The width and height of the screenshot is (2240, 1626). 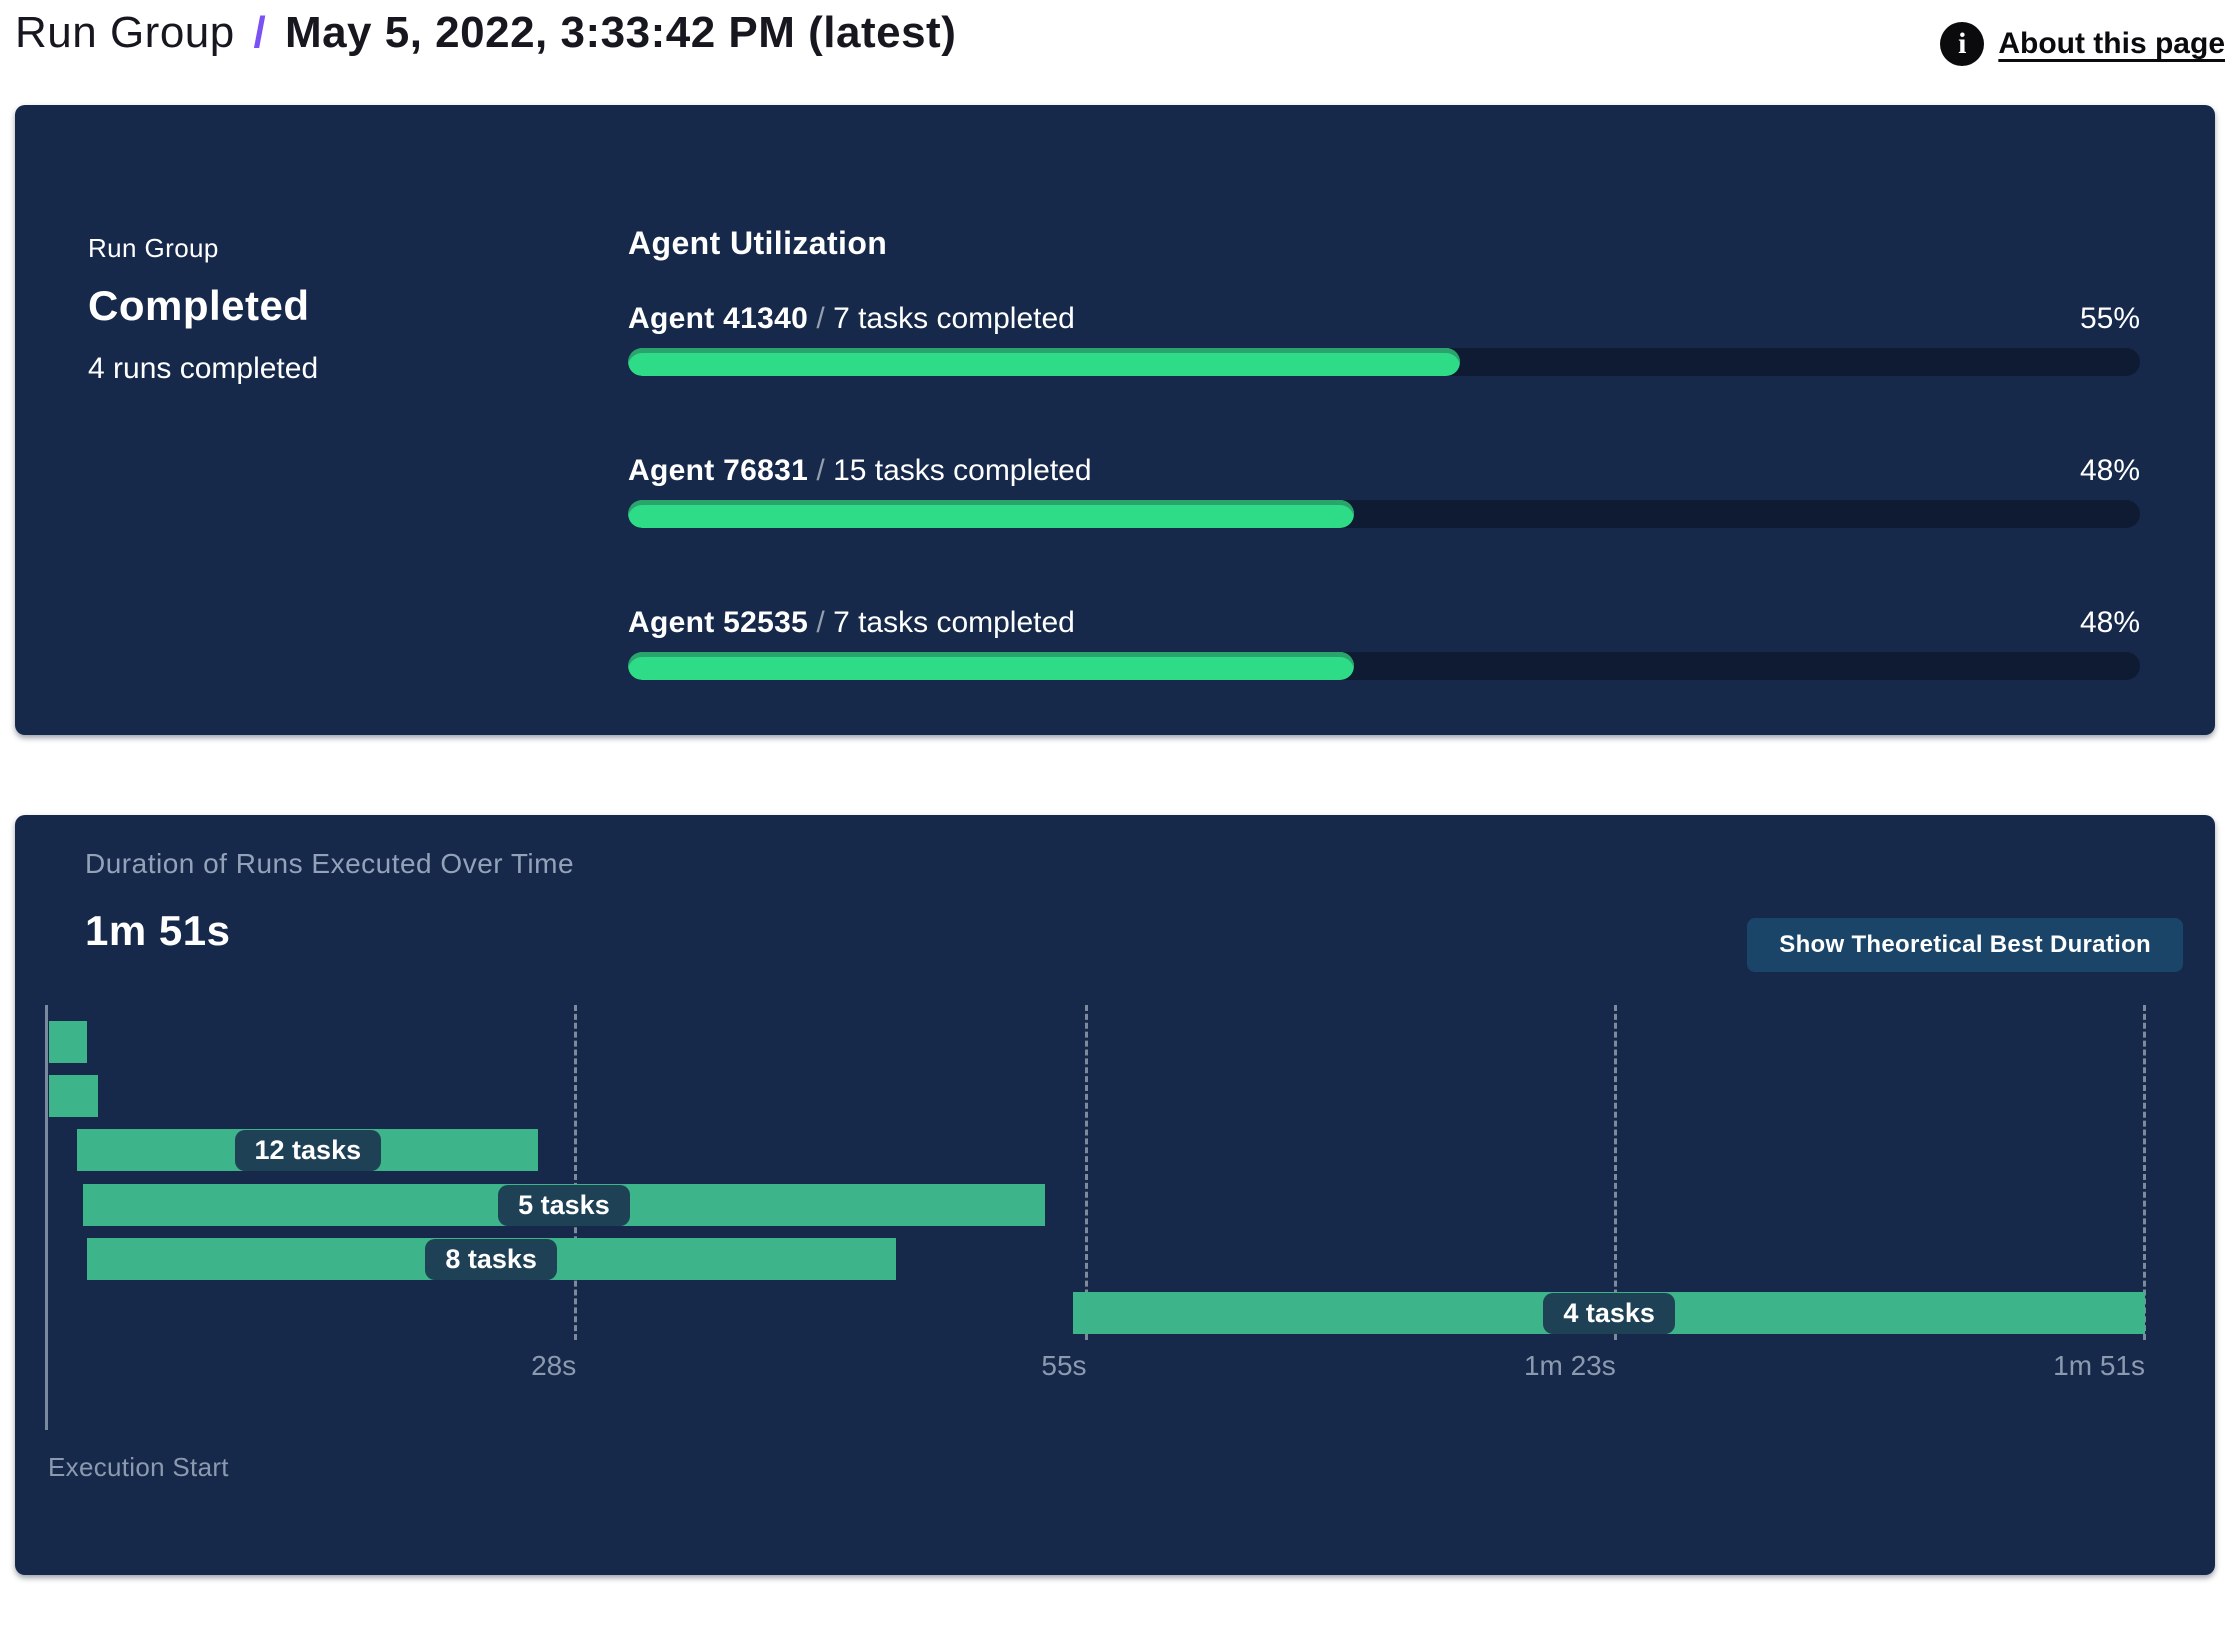 I want to click on gantt-run-bar: 8 tasks, so click(x=491, y=1259).